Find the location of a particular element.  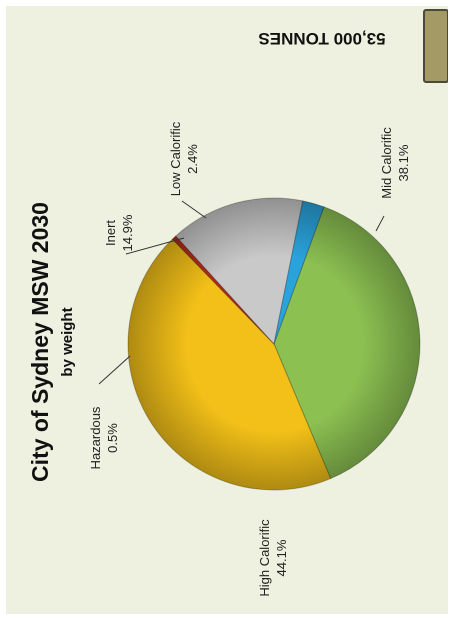

slice-label-hazardous: Hazardous 0.5% is located at coordinates (104, 437).